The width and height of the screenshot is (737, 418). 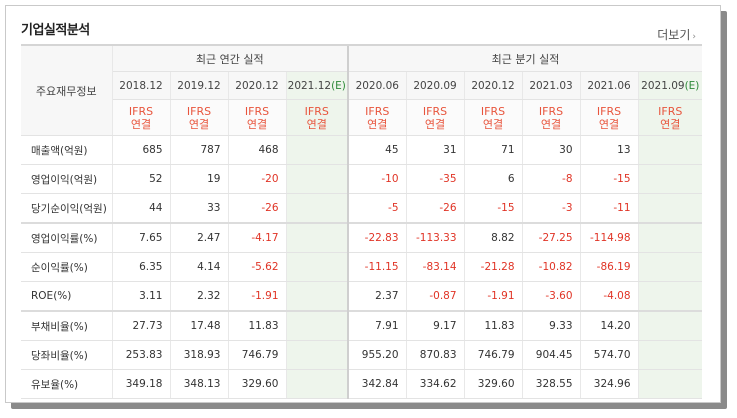 What do you see at coordinates (551, 150) in the screenshot?
I see `table-cell: 30` at bounding box center [551, 150].